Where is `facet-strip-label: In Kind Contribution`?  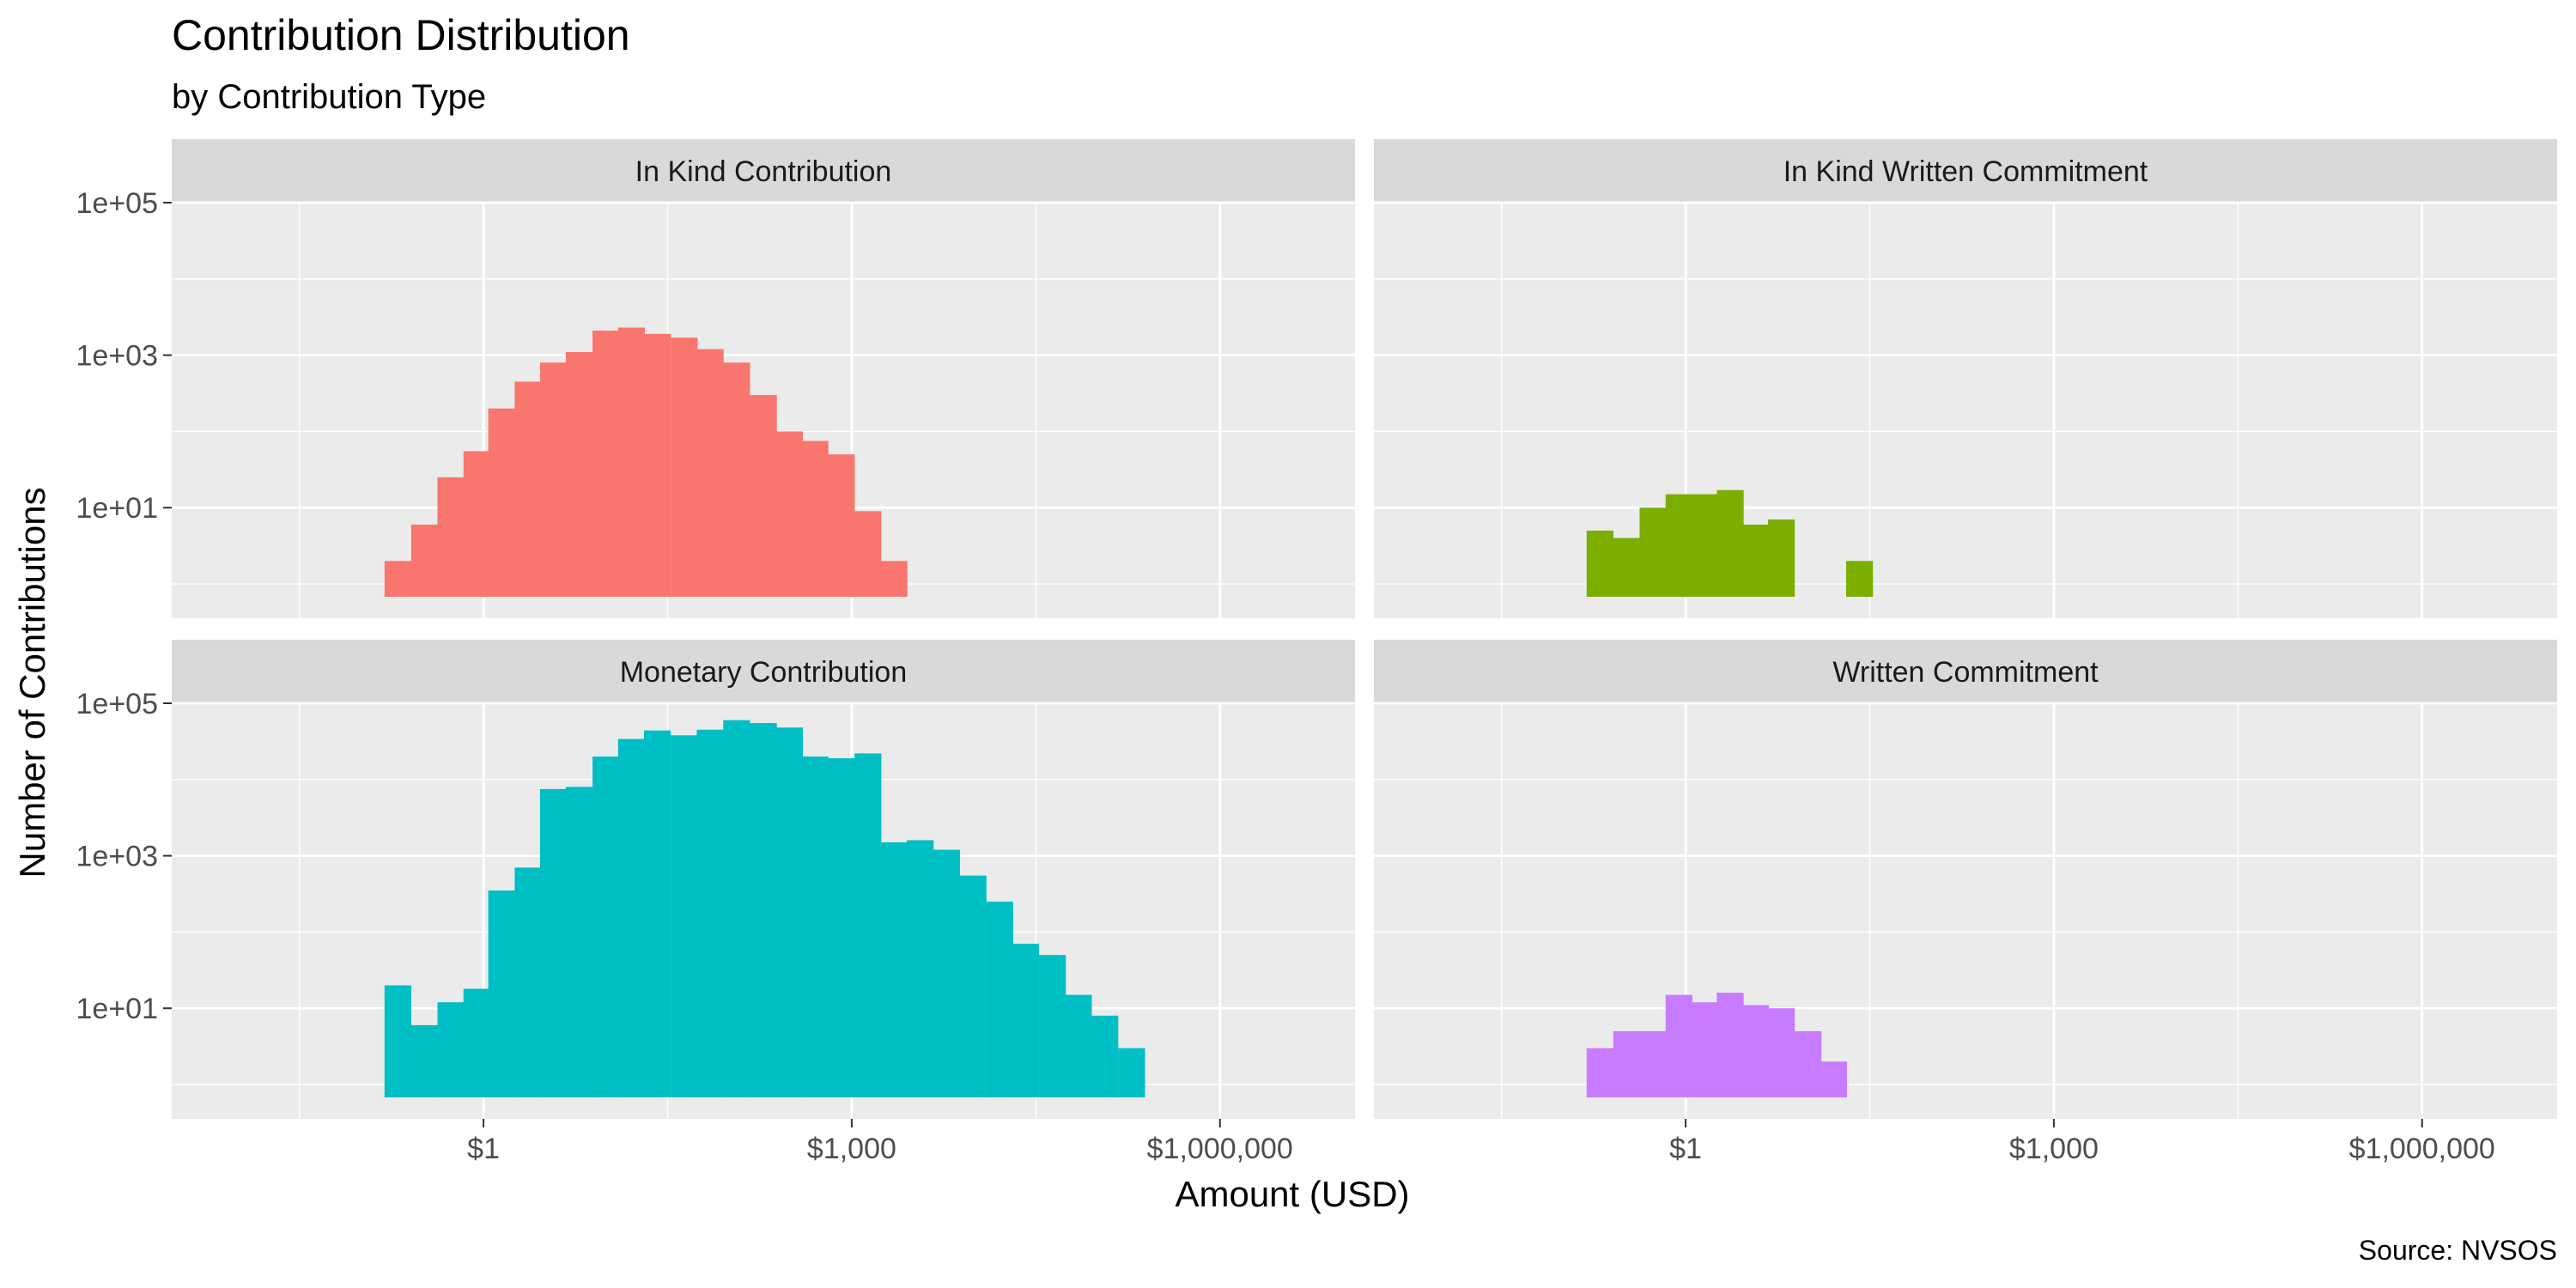
facet-strip-label: In Kind Contribution is located at coordinates (764, 171).